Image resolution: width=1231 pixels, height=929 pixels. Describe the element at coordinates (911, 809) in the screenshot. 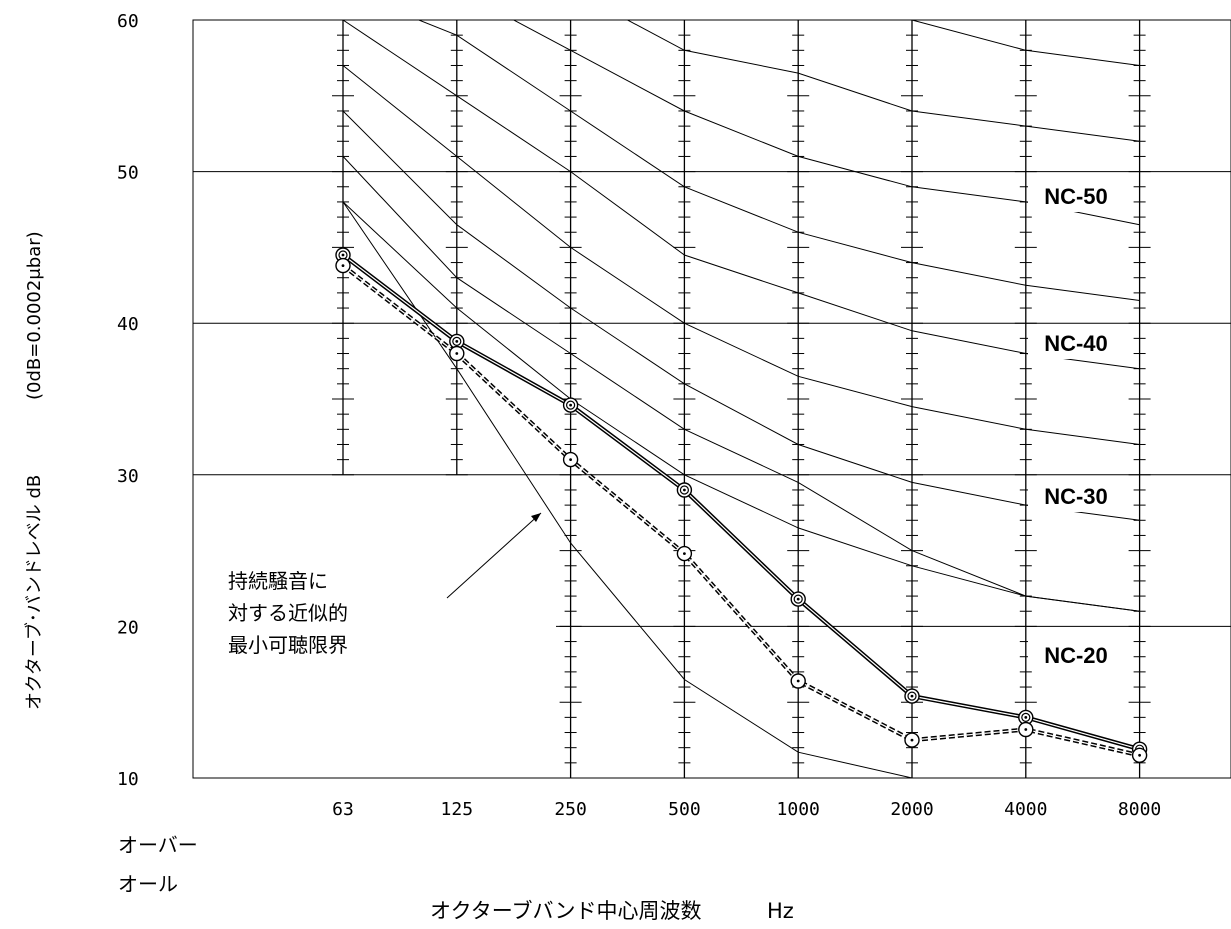

I see `x-tick-label: 2000` at that location.